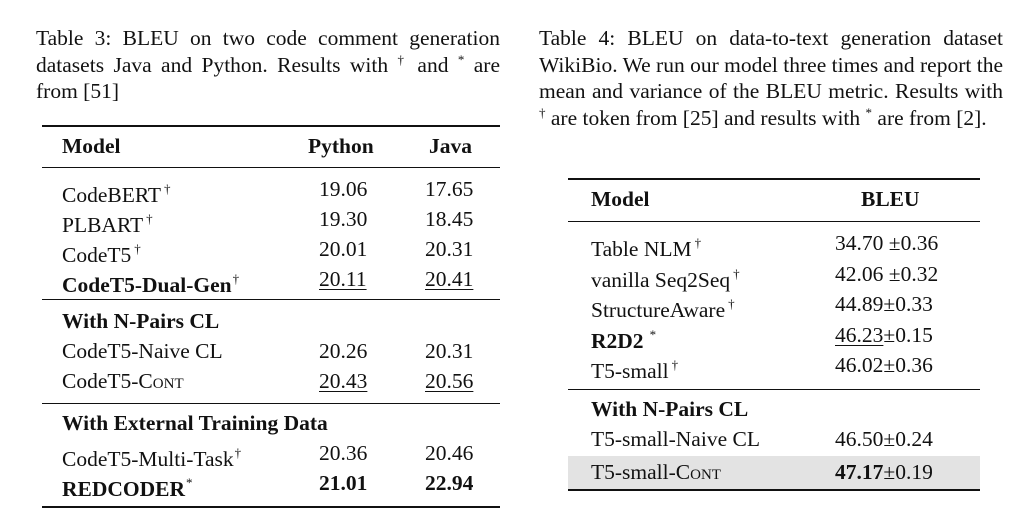 The image size is (1024, 526). Describe the element at coordinates (675, 439) in the screenshot. I see `table-row-model: T5-small-Naive CL` at that location.